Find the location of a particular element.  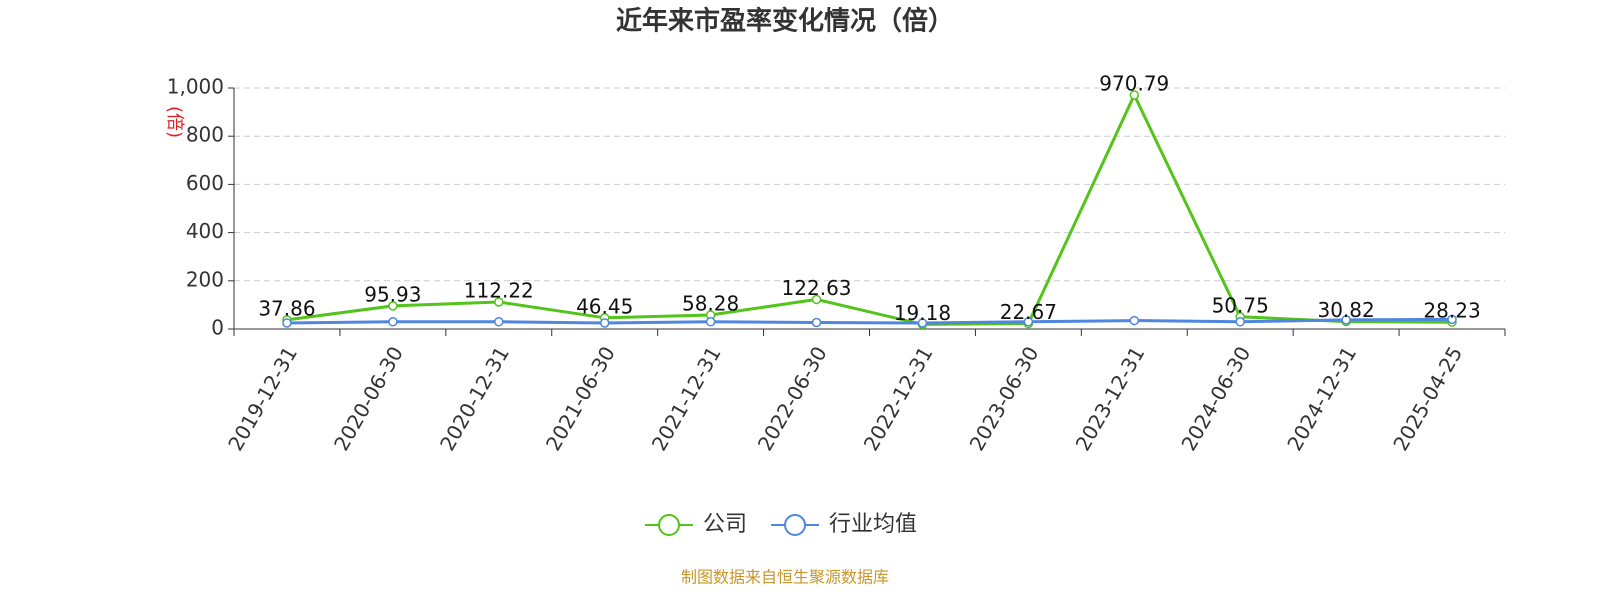

x-tick-label: 2021-12-31 is located at coordinates (686, 398).